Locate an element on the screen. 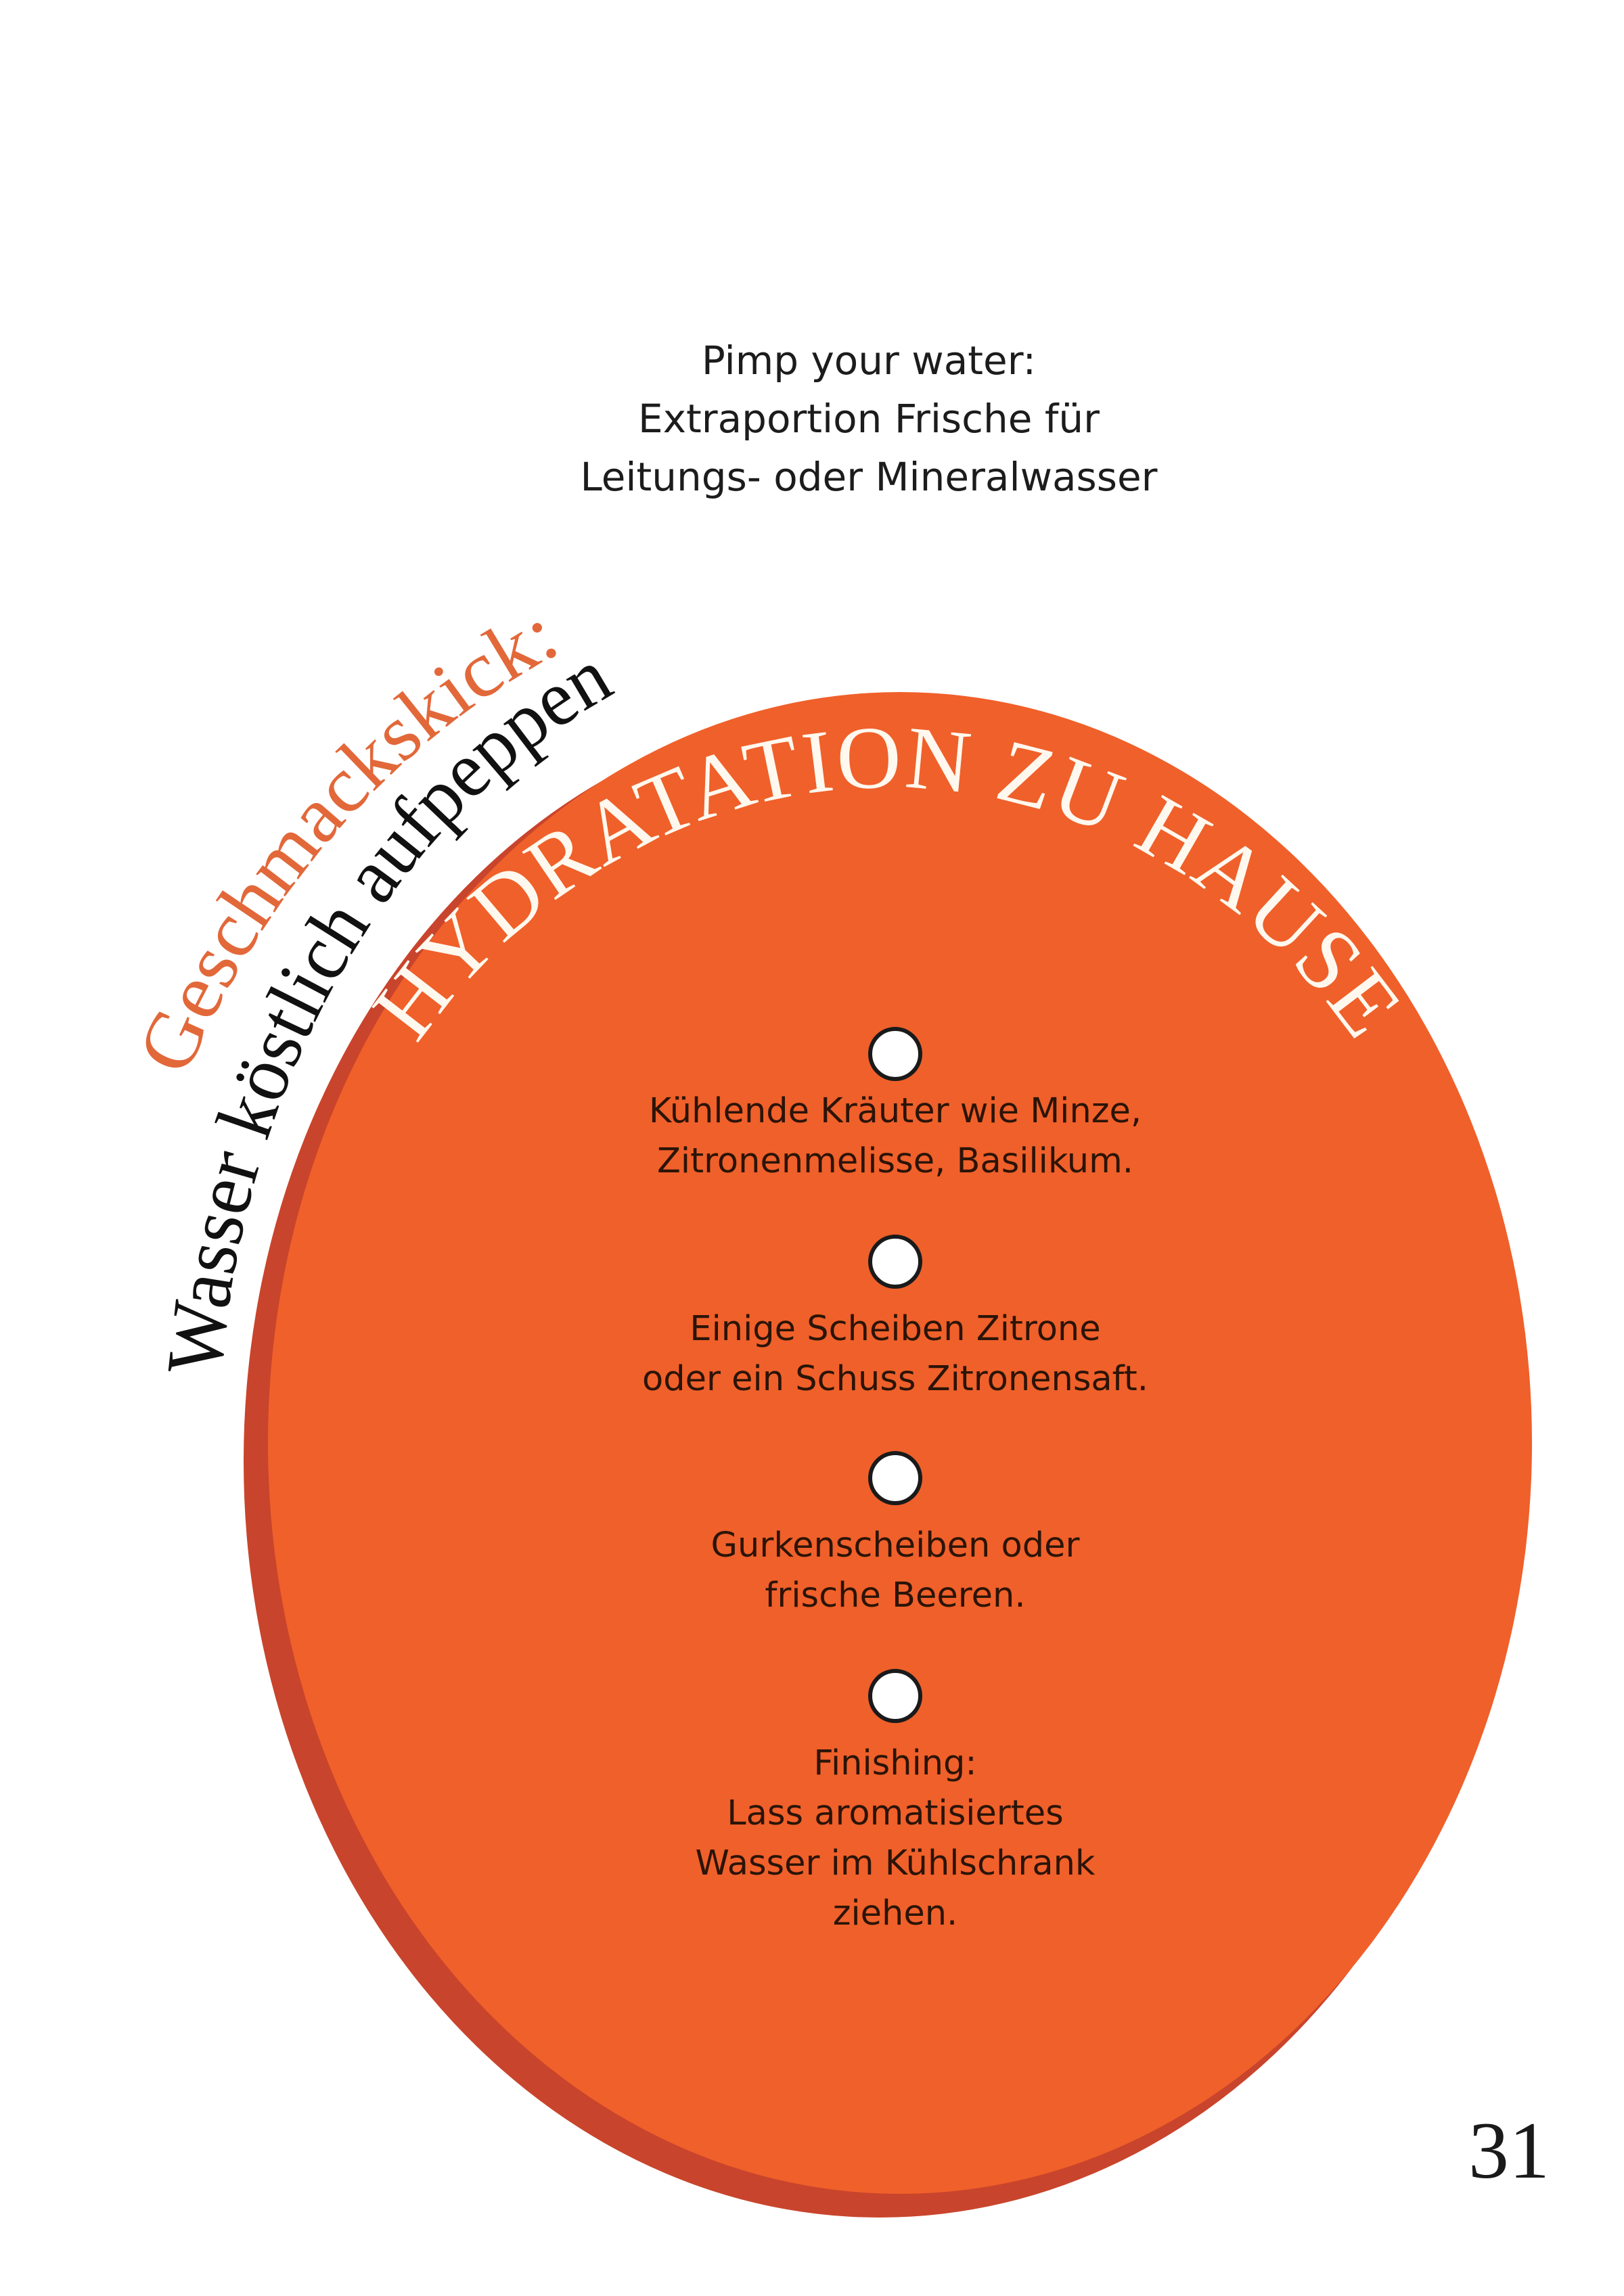  item-line: ziehen. is located at coordinates (895, 1913).